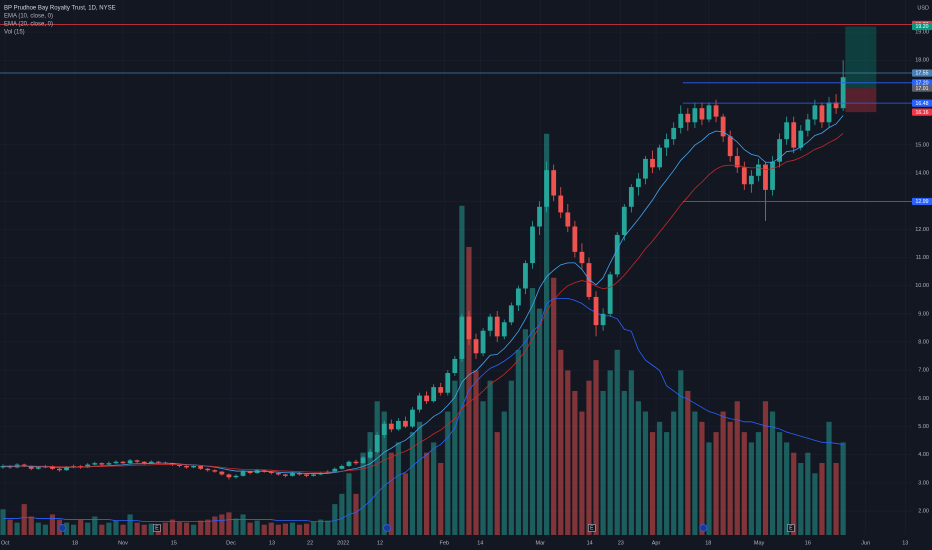  I want to click on price-label-box, so click(922, 112).